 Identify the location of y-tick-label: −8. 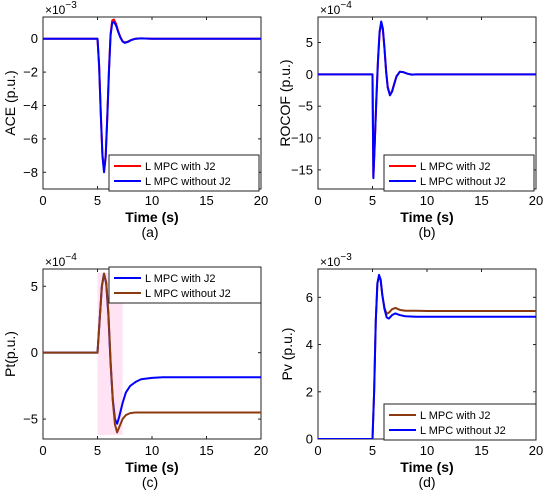
(30, 172).